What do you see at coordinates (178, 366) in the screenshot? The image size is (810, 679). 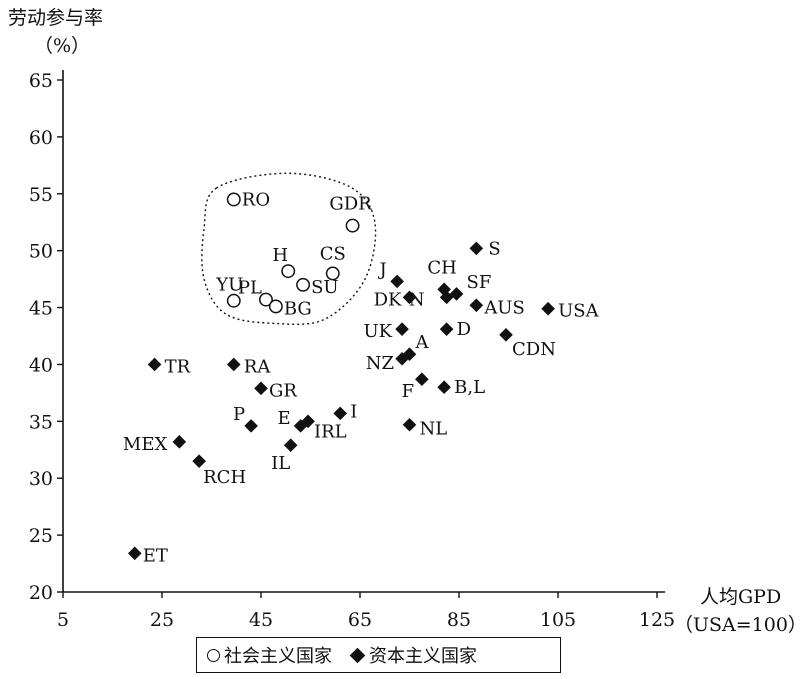 I see `point-label: TR` at bounding box center [178, 366].